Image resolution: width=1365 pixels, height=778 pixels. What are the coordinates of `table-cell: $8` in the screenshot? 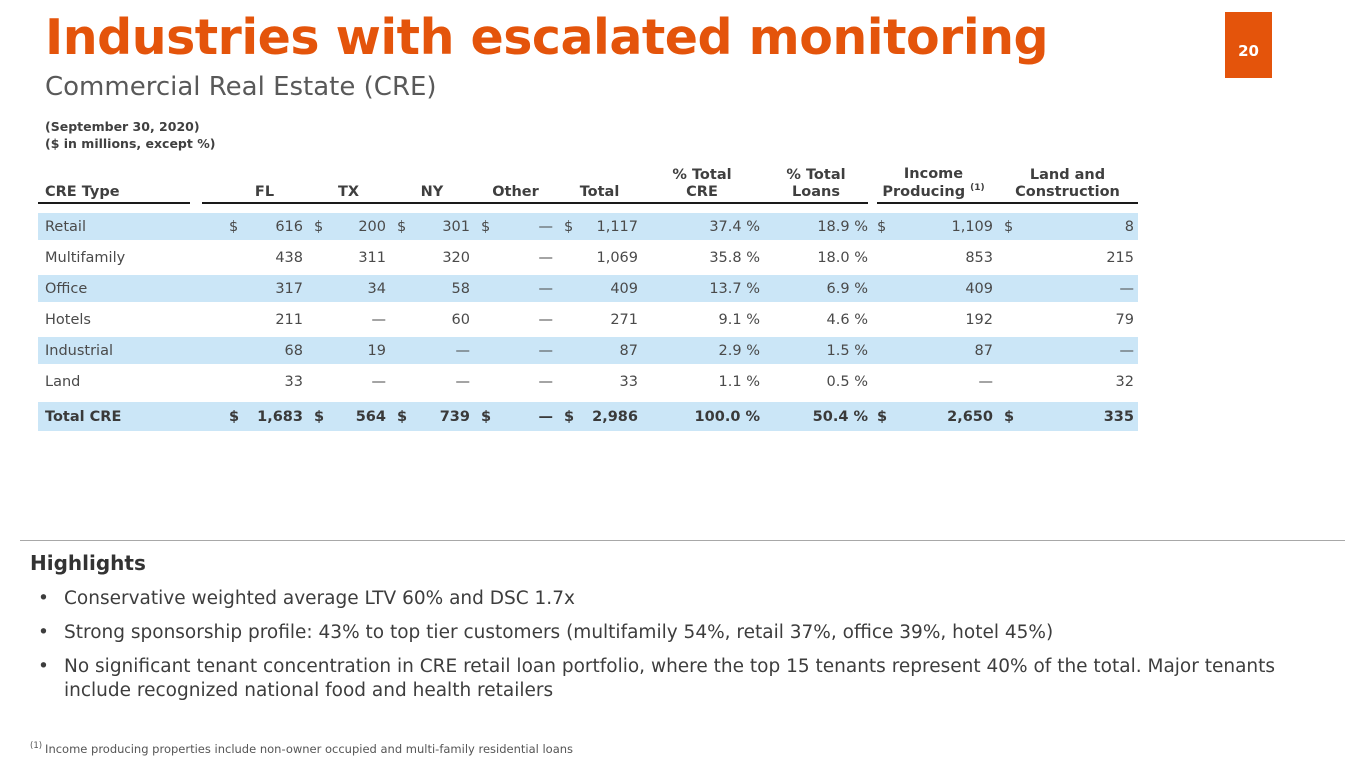 It's located at (1067, 227).